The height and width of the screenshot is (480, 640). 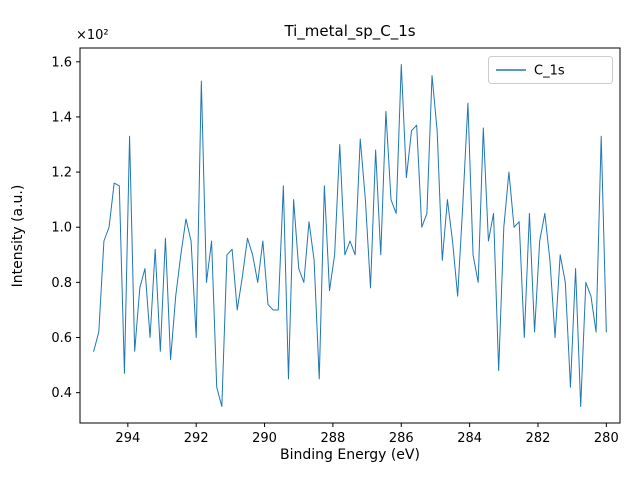 I want to click on y-tick-label: 1.6, so click(x=61, y=62).